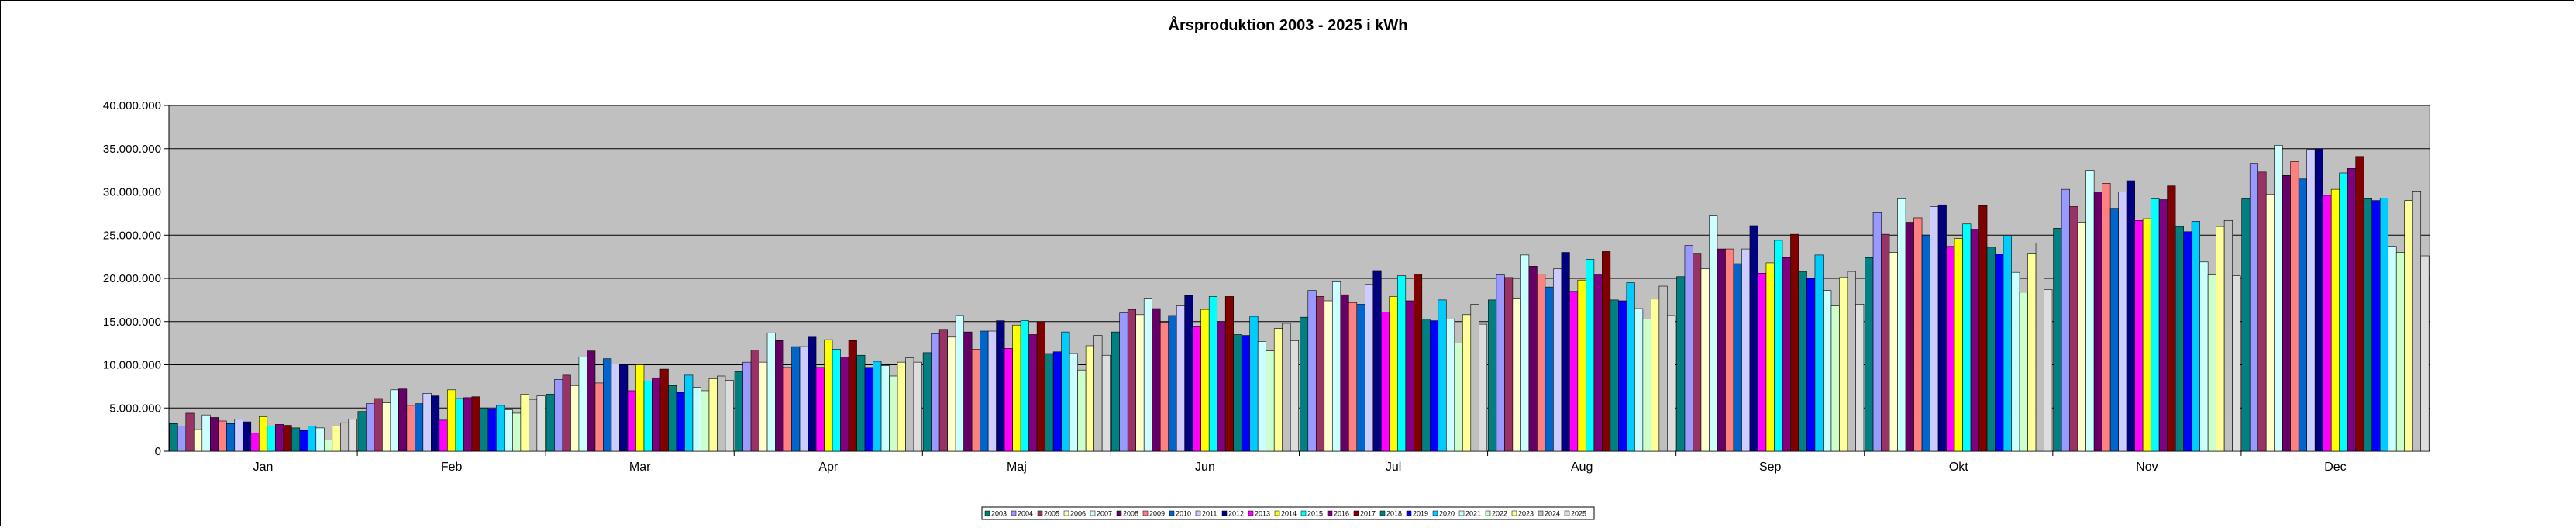  Describe the element at coordinates (132, 149) in the screenshot. I see `y-tick-label: 35.000.000` at that location.